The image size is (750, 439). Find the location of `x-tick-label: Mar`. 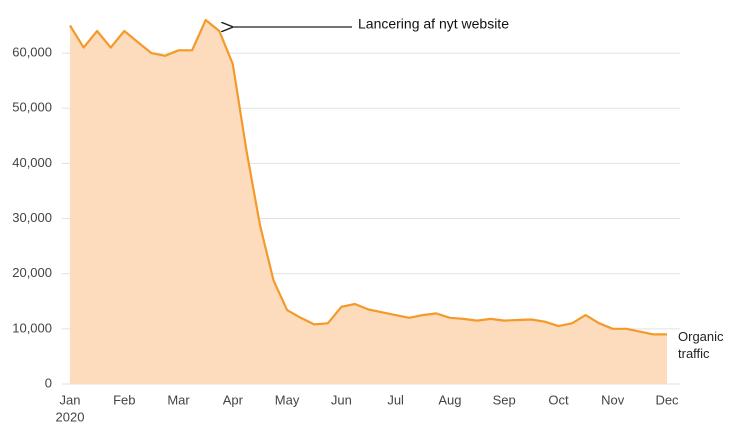

x-tick-label: Mar is located at coordinates (178, 399).